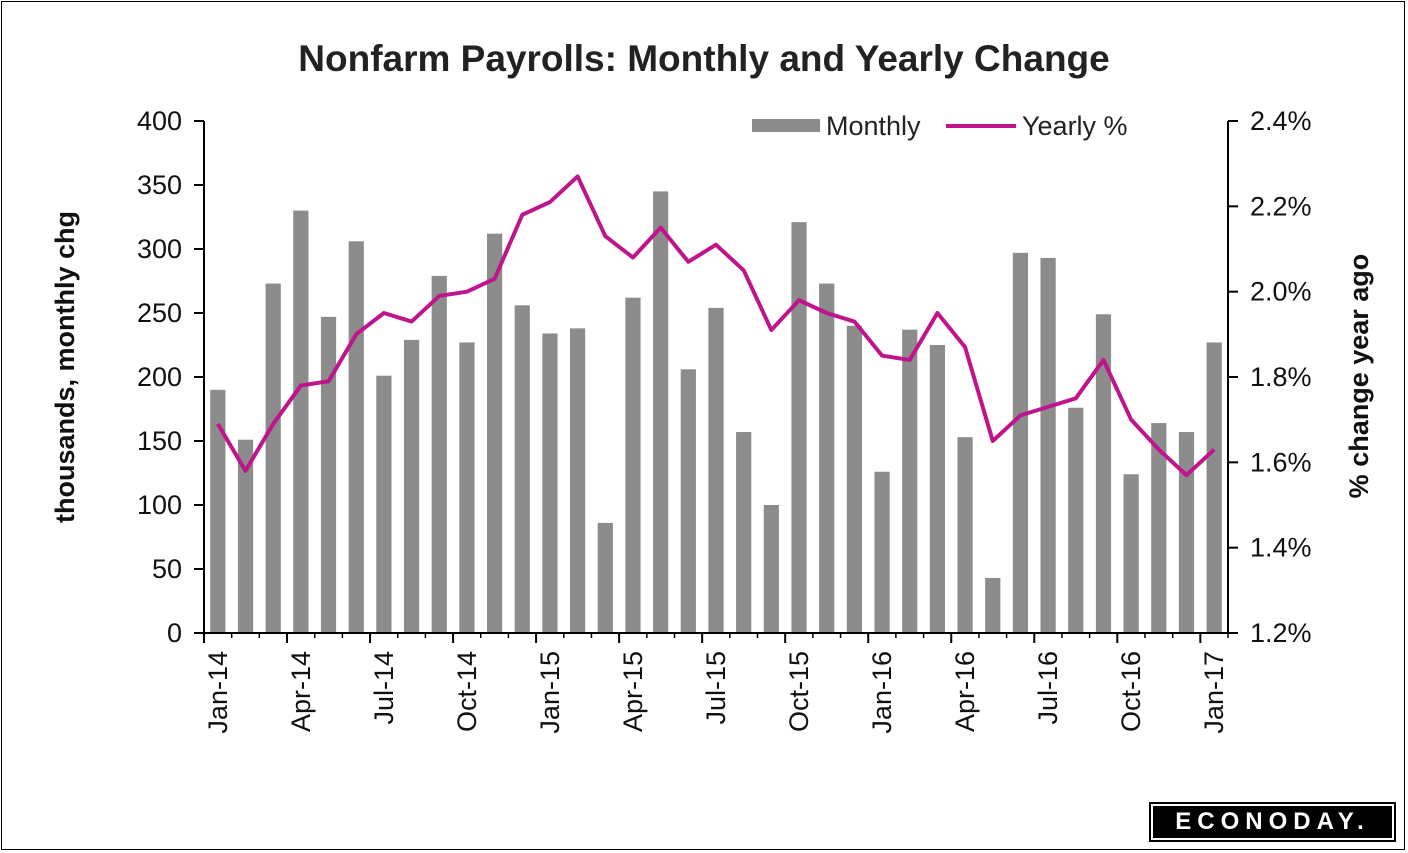  I want to click on left-tick-label: 0, so click(174, 633).